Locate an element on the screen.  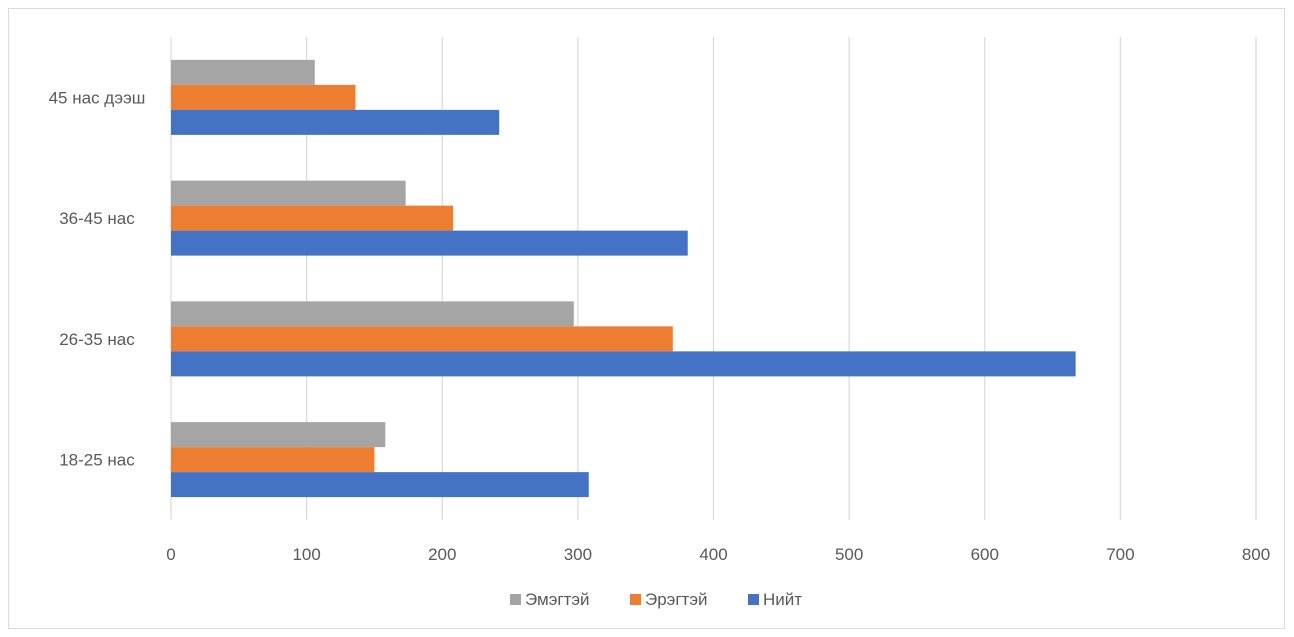
legend: Эмэгтэй Эрэгтэй Нийт is located at coordinates (656, 599).